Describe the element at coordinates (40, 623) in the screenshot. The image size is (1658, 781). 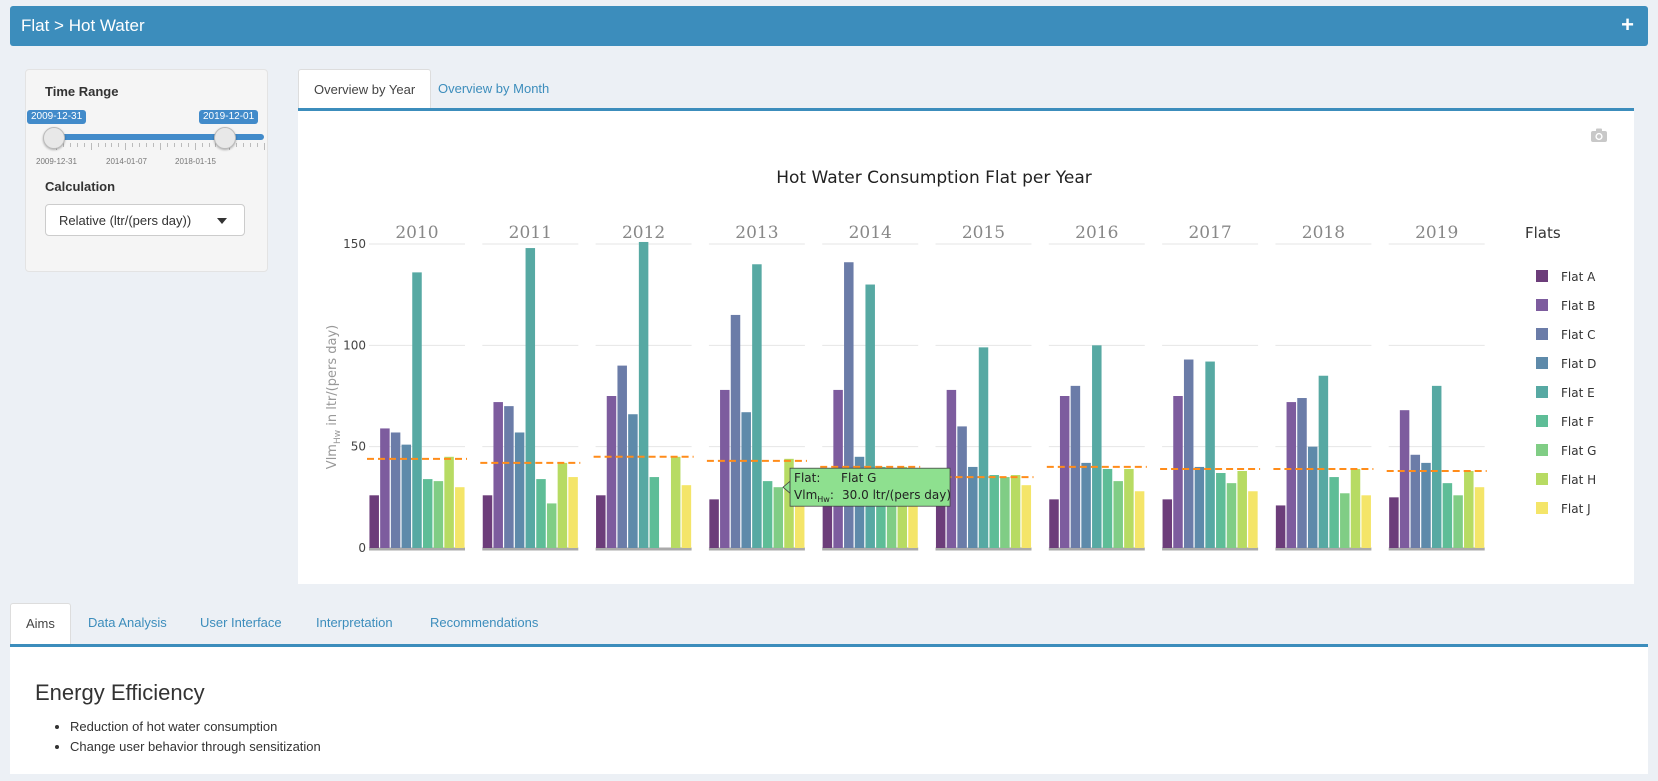
I see `tab-aims: Aims` at that location.